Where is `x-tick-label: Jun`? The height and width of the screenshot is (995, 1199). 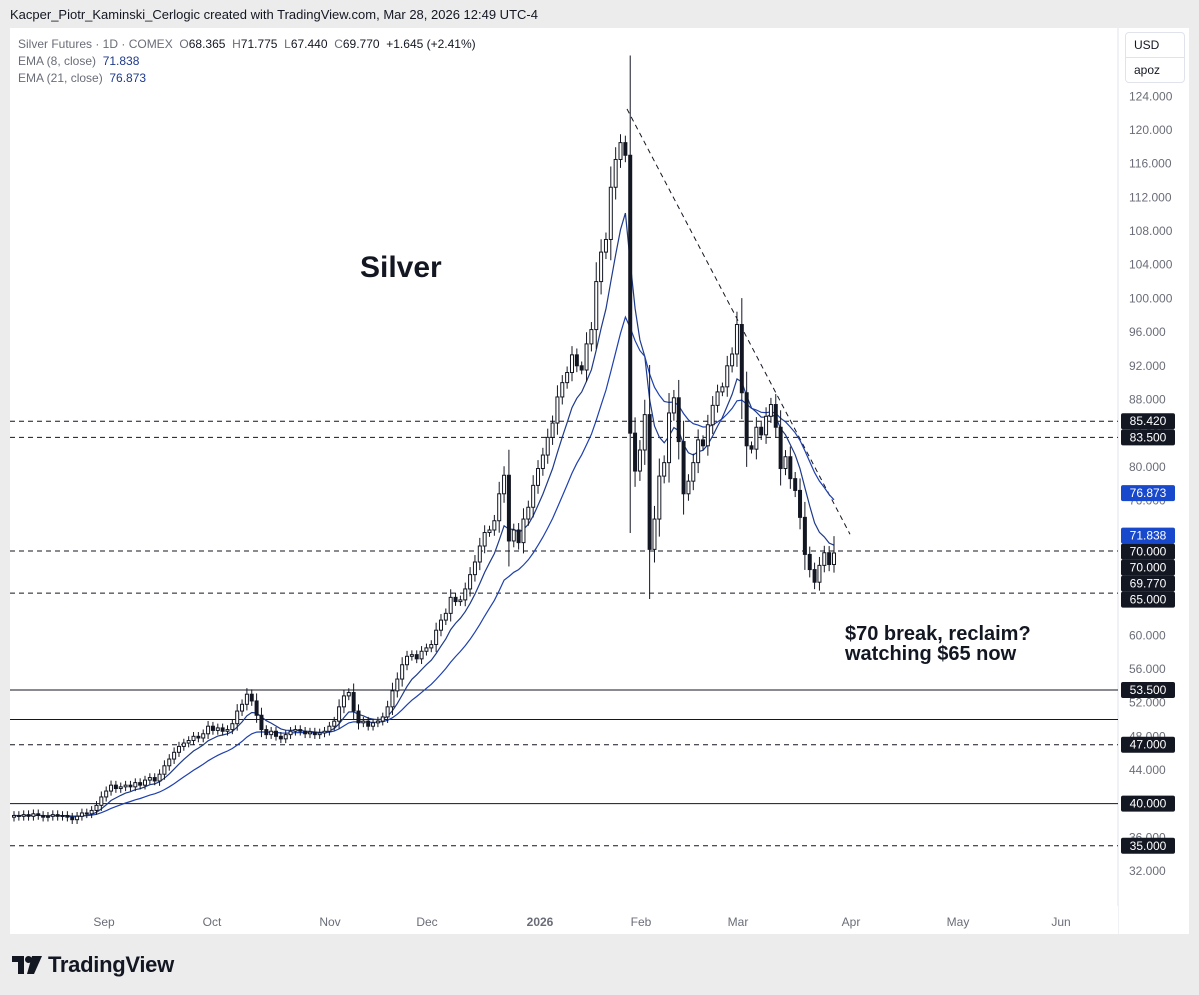
x-tick-label: Jun is located at coordinates (1060, 922).